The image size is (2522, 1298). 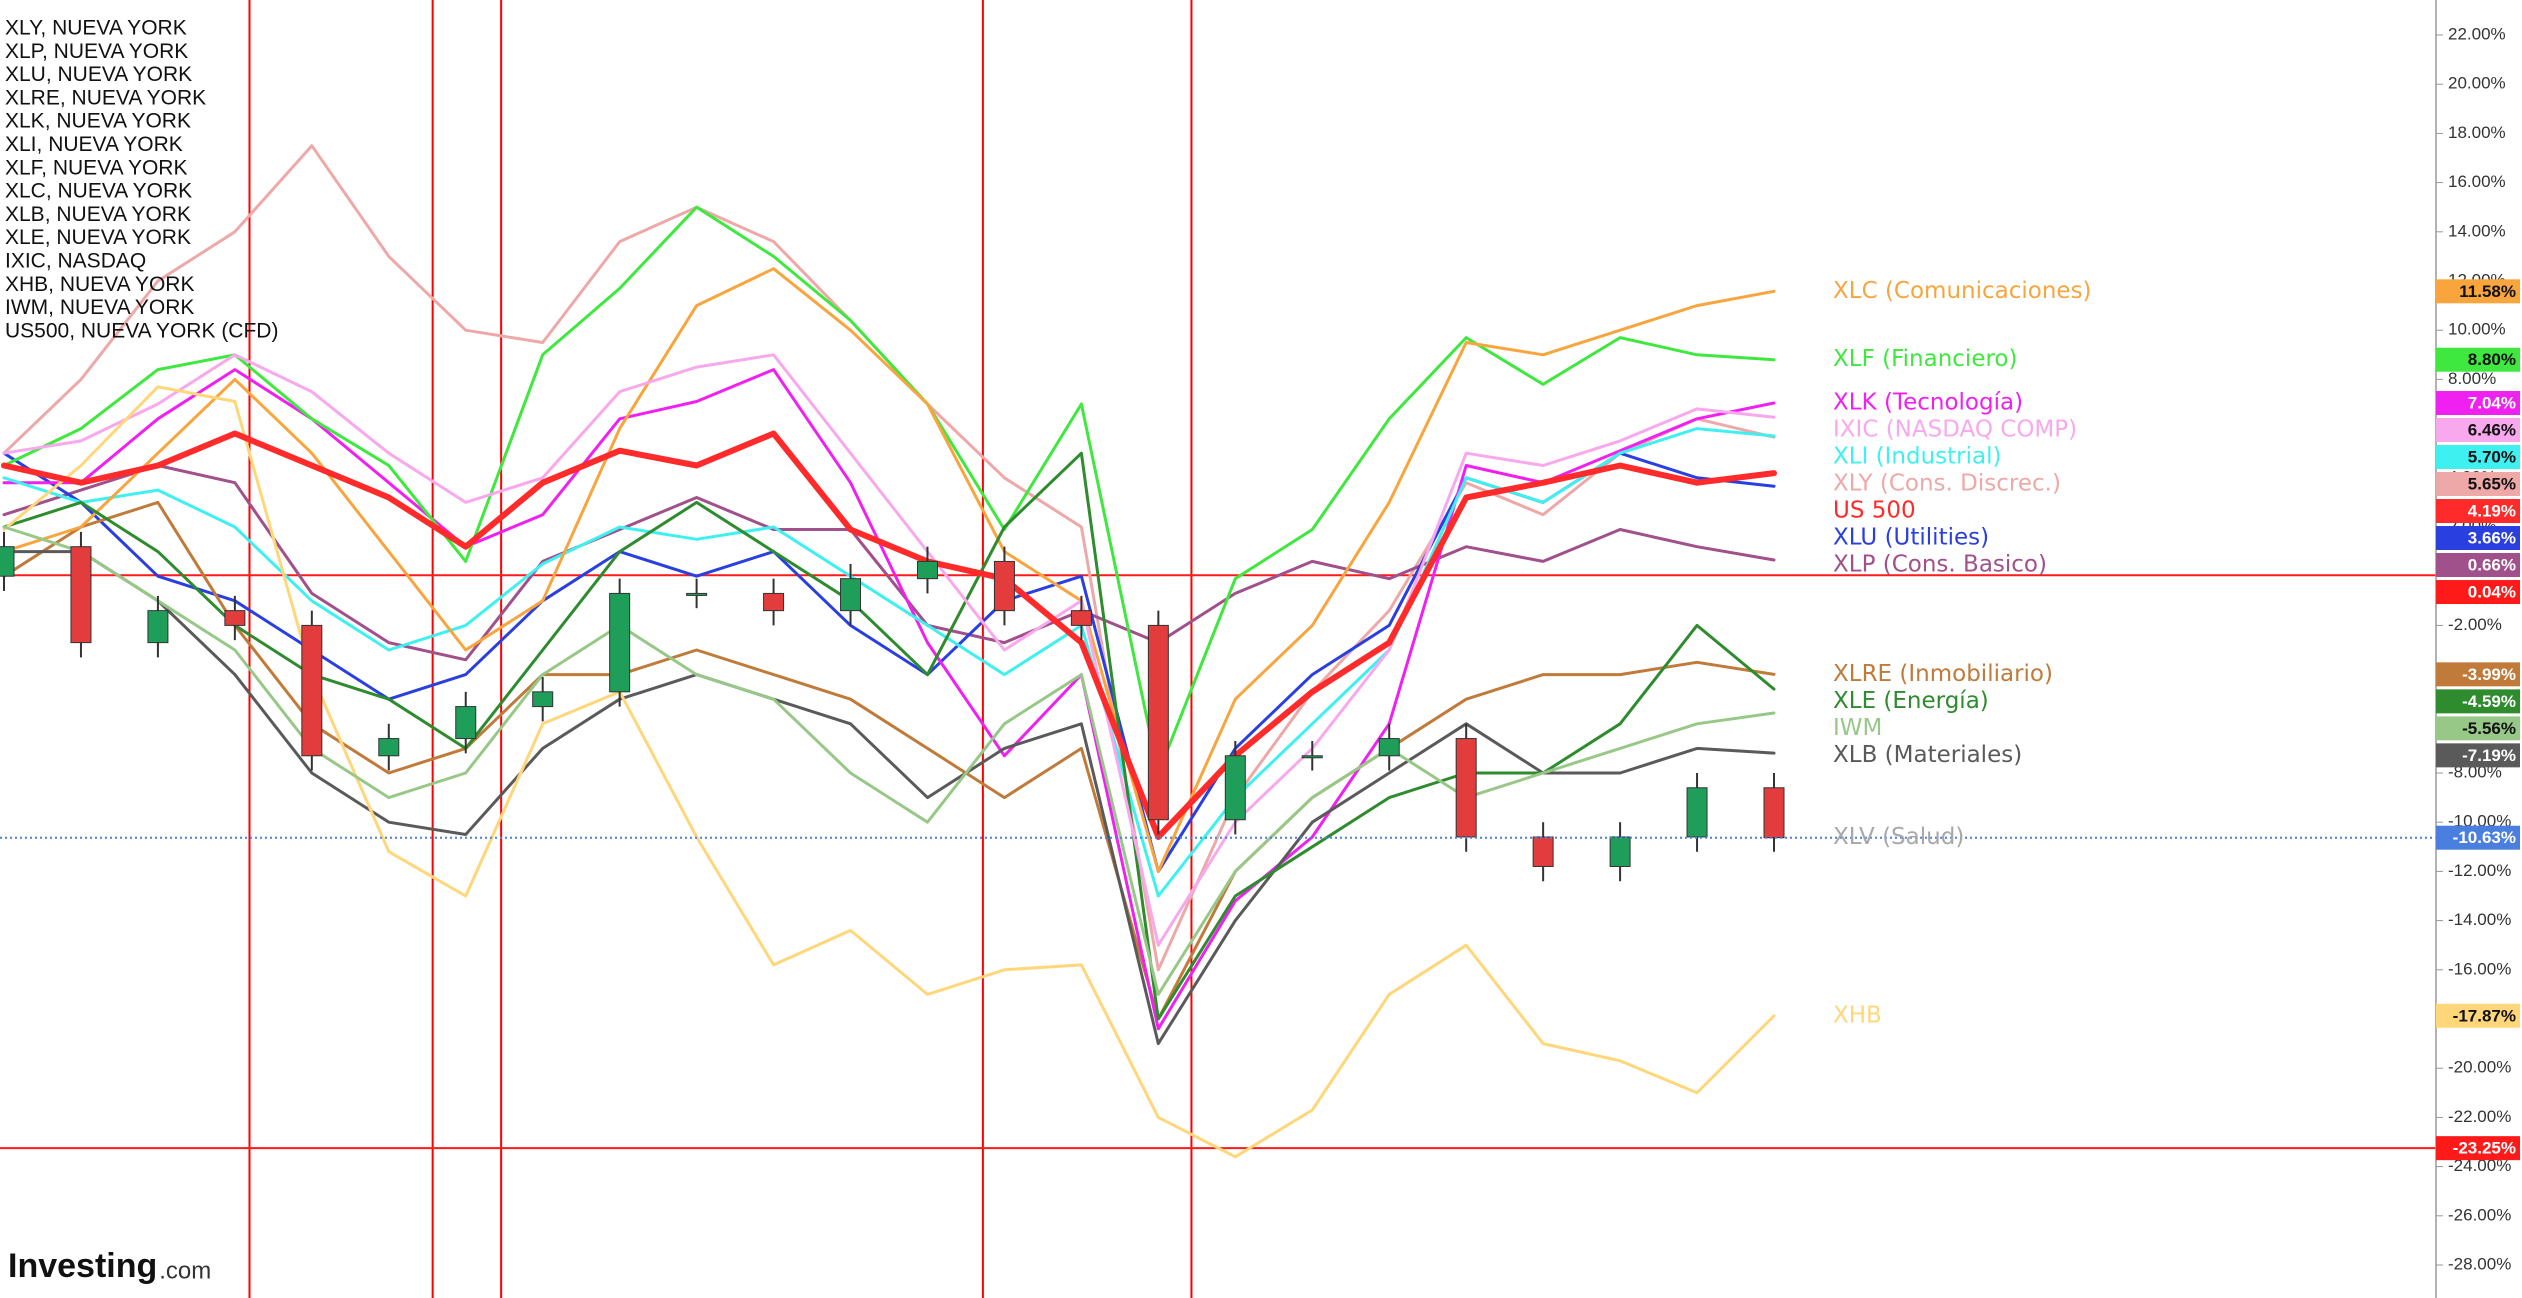 I want to click on y-tick-label: 14.00%, so click(x=2477, y=230).